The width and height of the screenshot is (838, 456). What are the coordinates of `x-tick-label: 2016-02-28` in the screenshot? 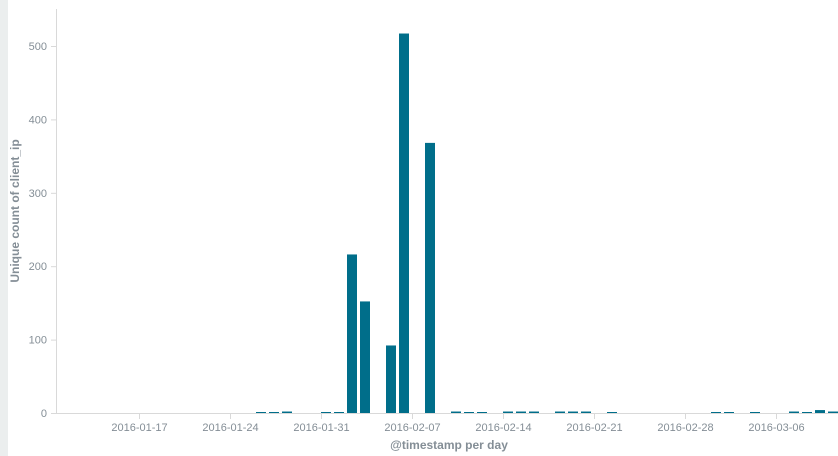 It's located at (685, 428).